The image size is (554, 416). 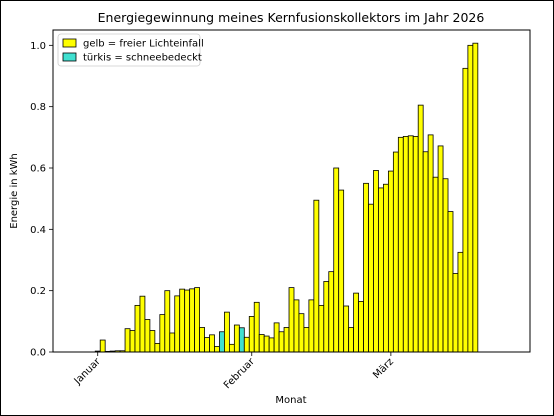 What do you see at coordinates (38, 46) in the screenshot?
I see `y-tick-label: 1.0` at bounding box center [38, 46].